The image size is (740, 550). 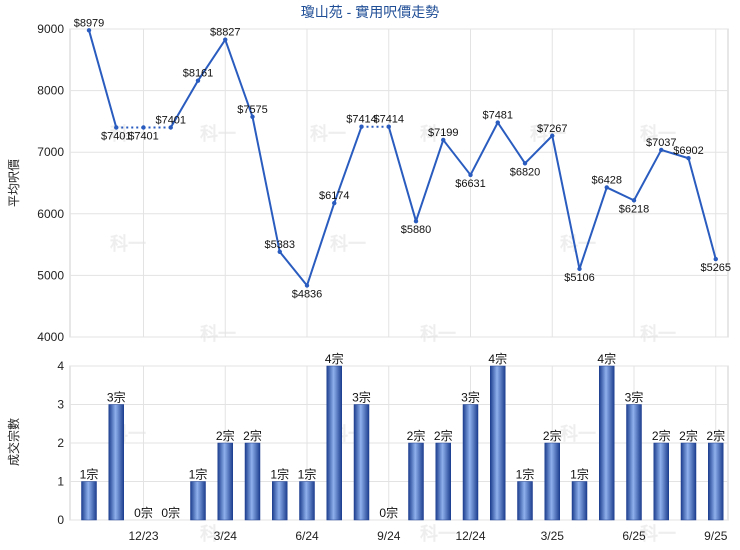 What do you see at coordinates (279, 245) in the screenshot?
I see `price-data-label: $5383` at bounding box center [279, 245].